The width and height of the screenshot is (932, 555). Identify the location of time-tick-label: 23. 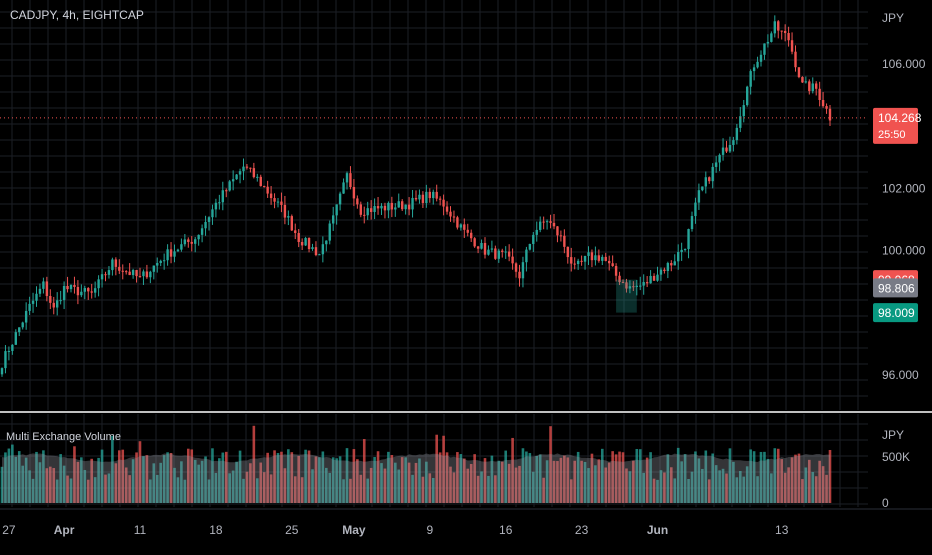
(582, 530).